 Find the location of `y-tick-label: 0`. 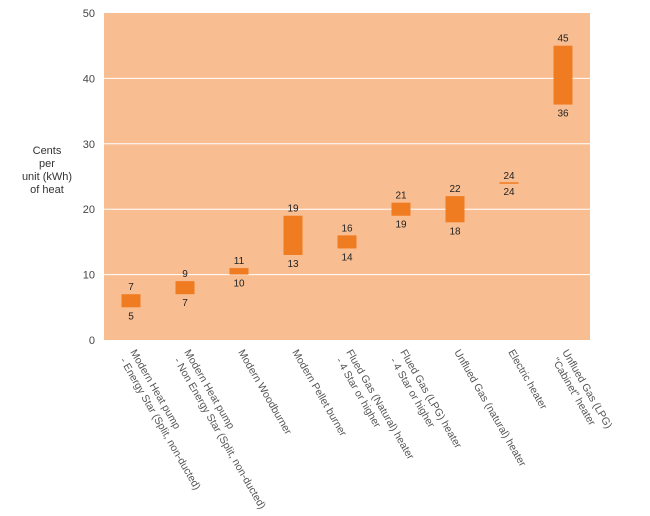

y-tick-label: 0 is located at coordinates (92, 341).